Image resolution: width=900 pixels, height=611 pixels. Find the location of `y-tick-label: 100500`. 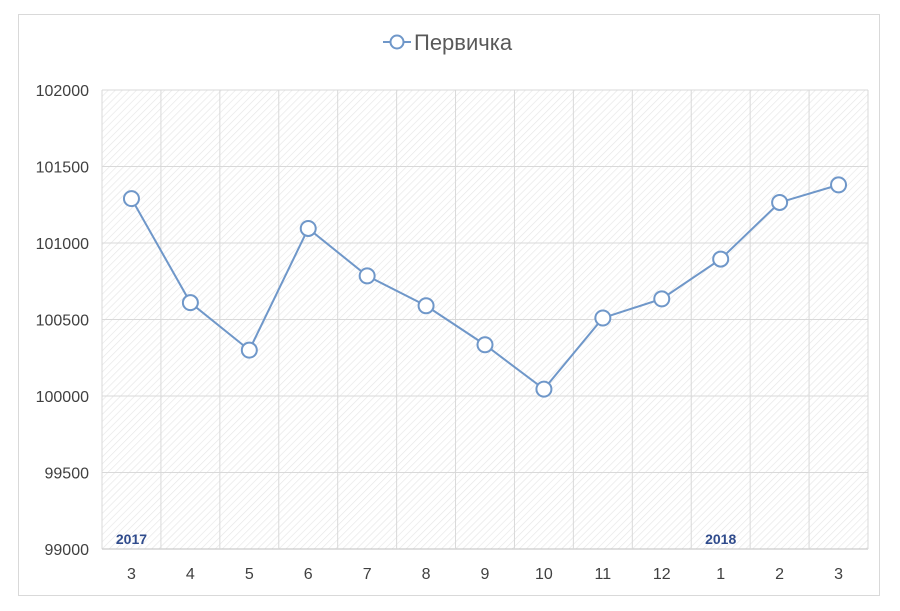

y-tick-label: 100500 is located at coordinates (62, 321).